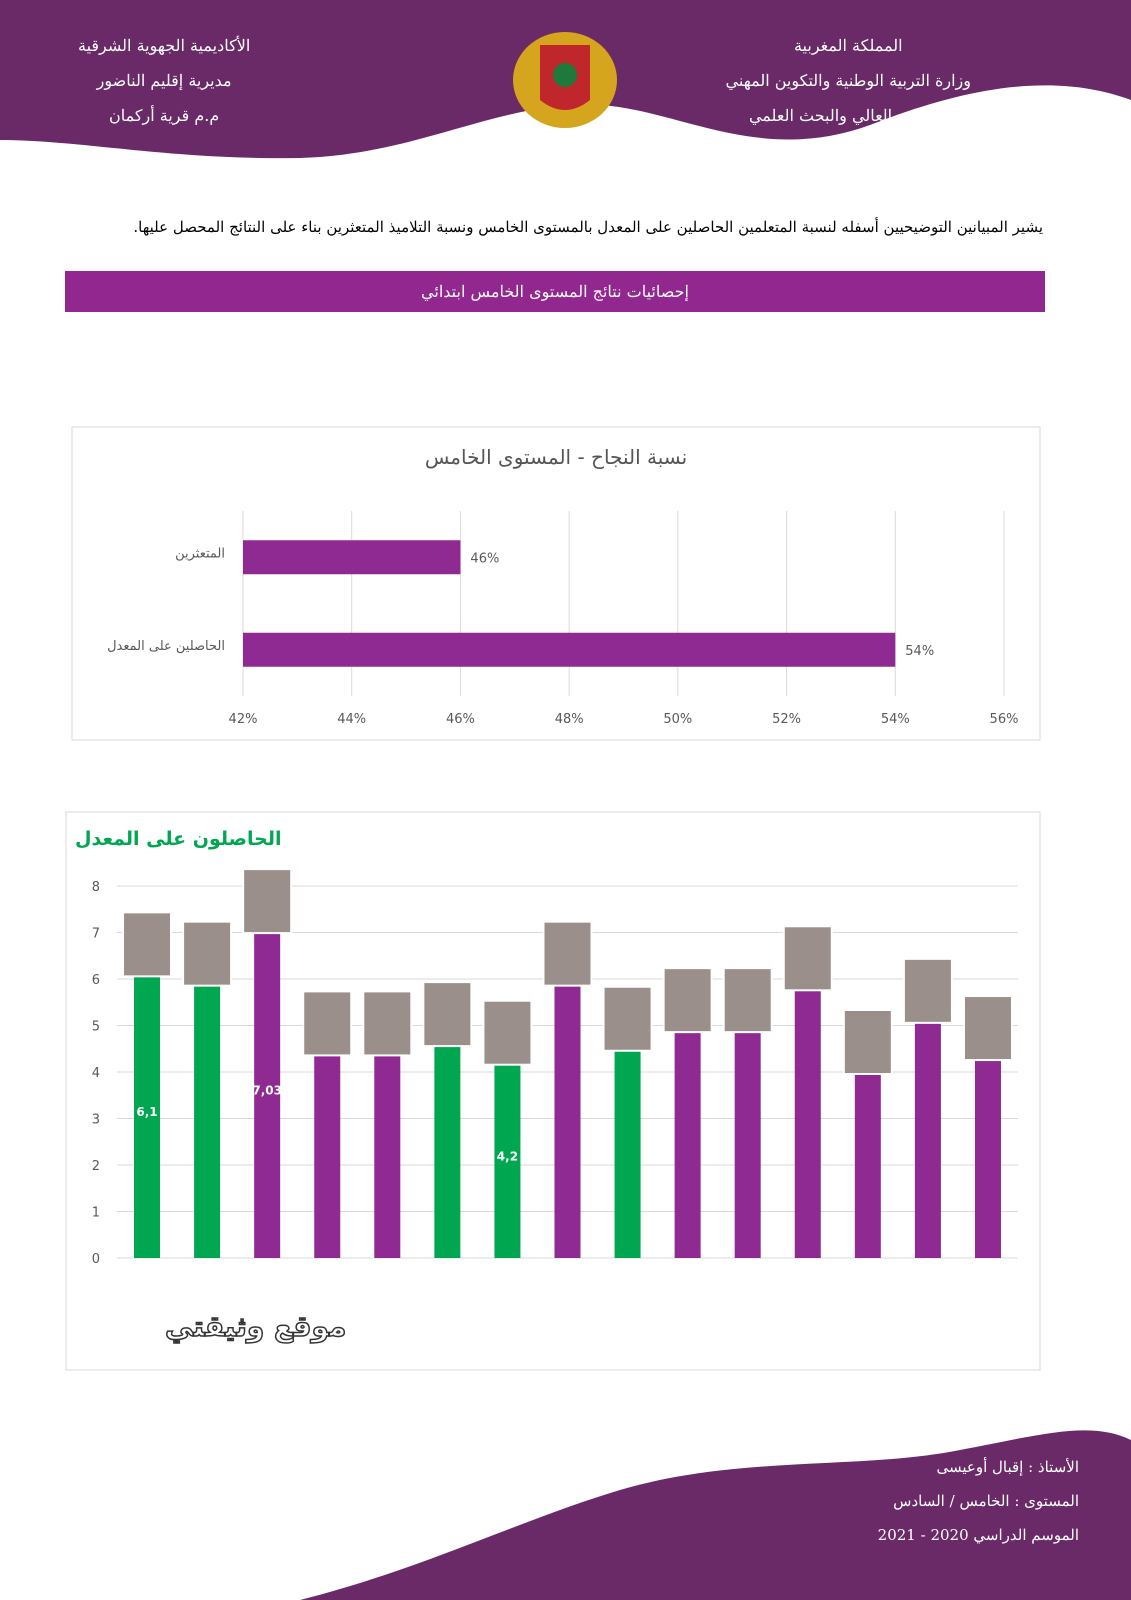 The image size is (1131, 1600). I want to click on value-label: 46%, so click(484, 558).